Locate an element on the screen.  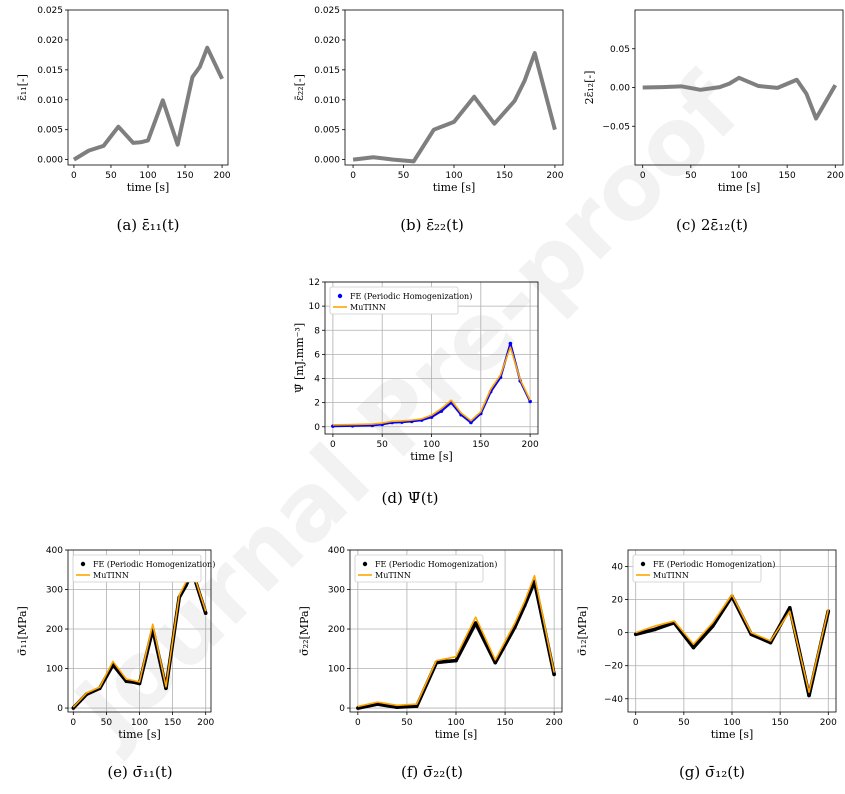
series-mutinn-line is located at coordinates (456, 641).